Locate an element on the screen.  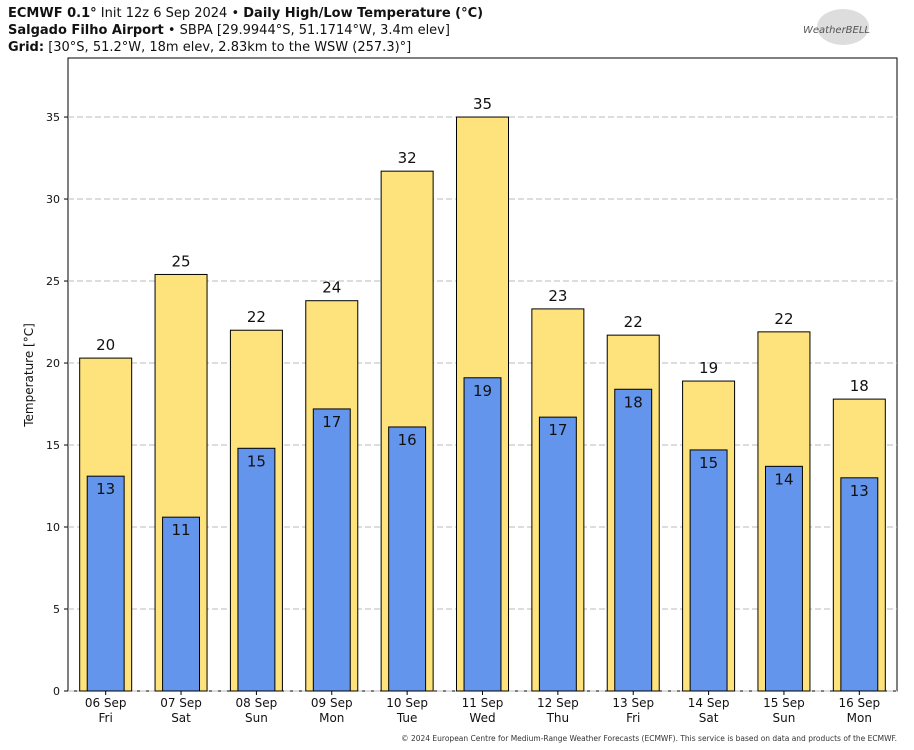
station: • SBPA [29.9944°S, 51.1714°W, 3.4m elev] is located at coordinates (309, 30).